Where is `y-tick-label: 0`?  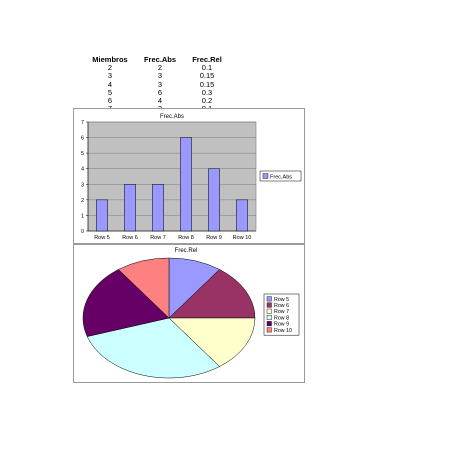 y-tick-label: 0 is located at coordinates (82, 232).